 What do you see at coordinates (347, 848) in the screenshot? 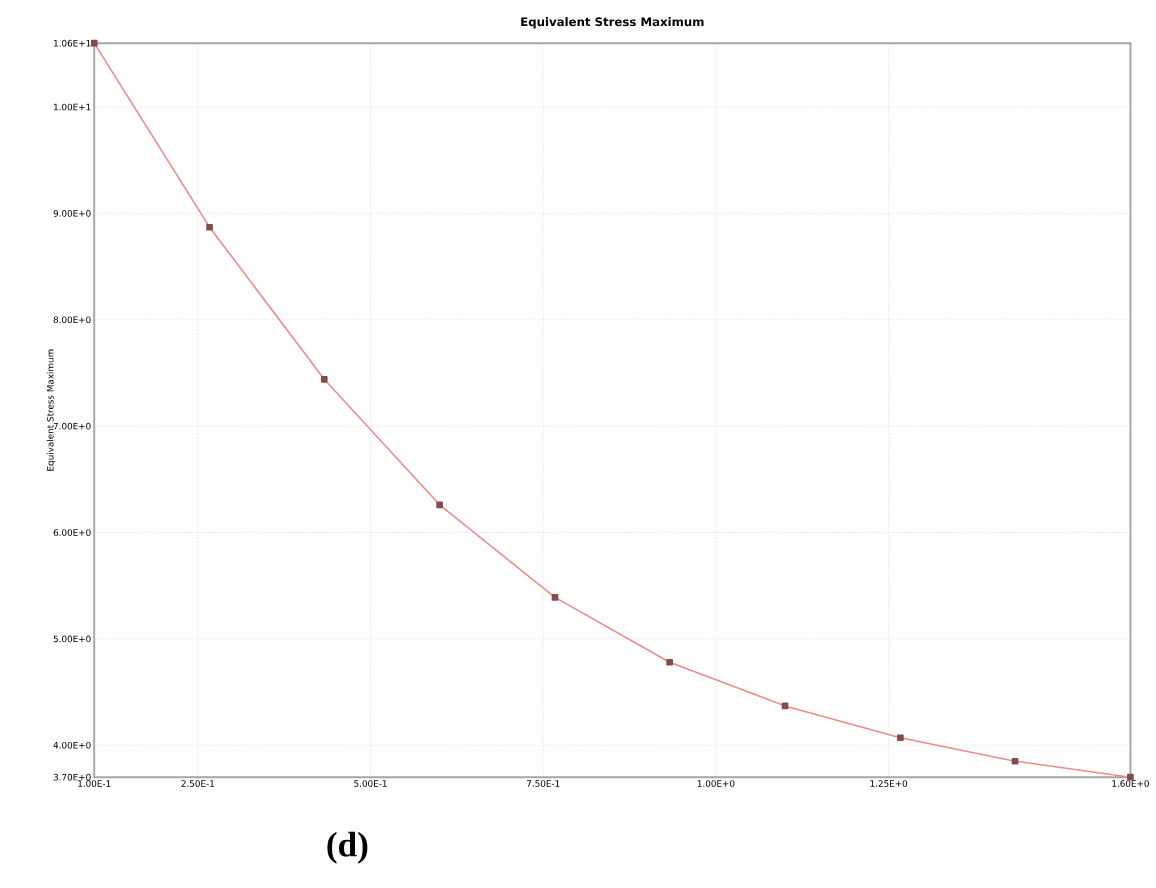
I see `text: (d)` at bounding box center [347, 848].